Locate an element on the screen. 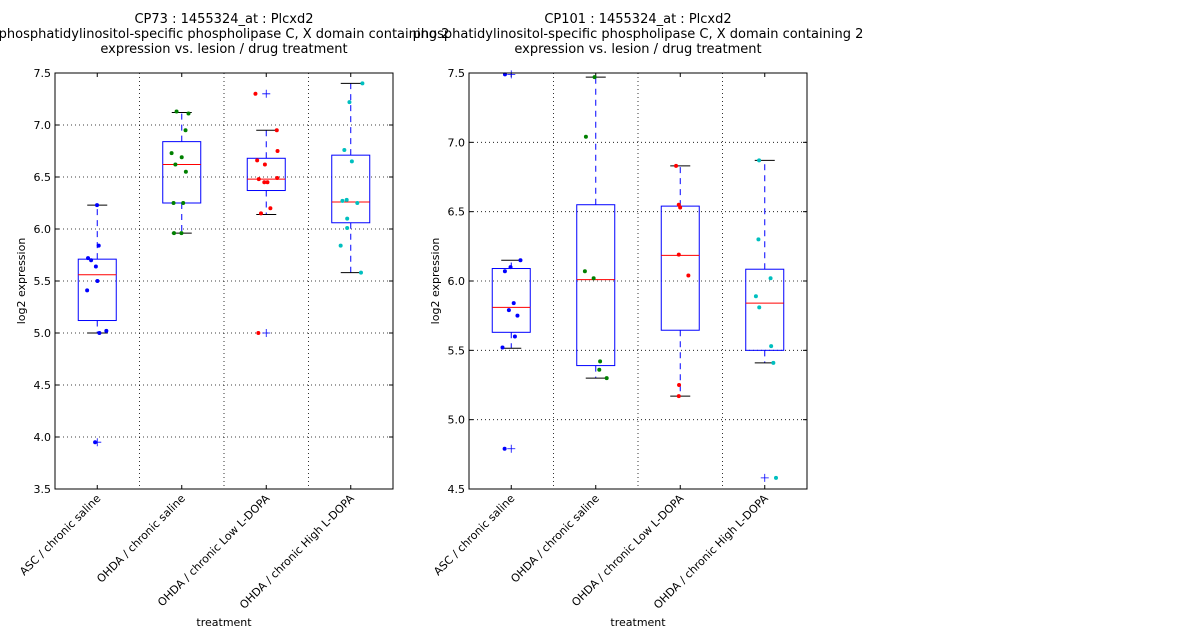 This screenshot has width=1200, height=640. y-tick-label: 4.0 is located at coordinates (43, 437).